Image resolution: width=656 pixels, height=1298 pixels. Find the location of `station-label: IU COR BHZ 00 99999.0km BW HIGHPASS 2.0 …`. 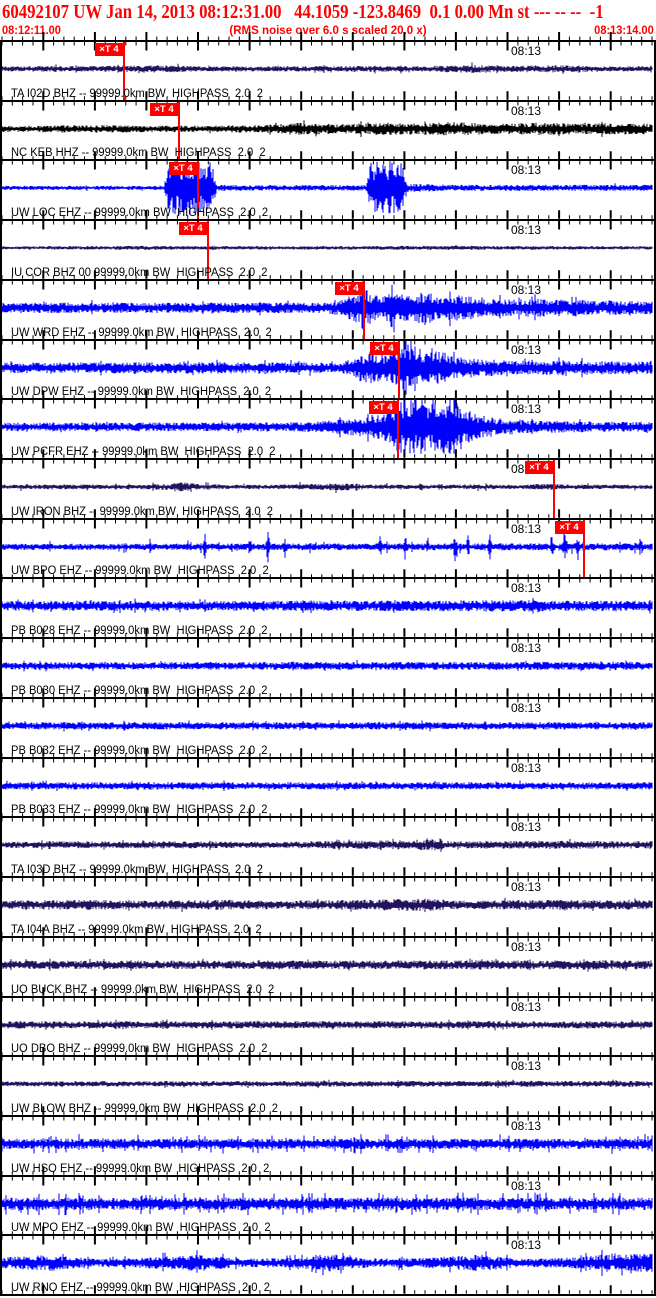

station-label: IU COR BHZ 00 99999.0km BW HIGHPASS 2.0 … is located at coordinates (139, 272).